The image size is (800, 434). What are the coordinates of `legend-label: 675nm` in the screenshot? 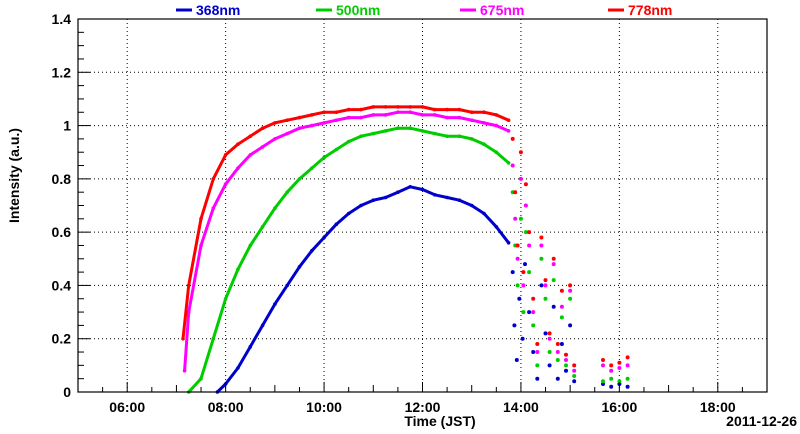 It's located at (502, 10).